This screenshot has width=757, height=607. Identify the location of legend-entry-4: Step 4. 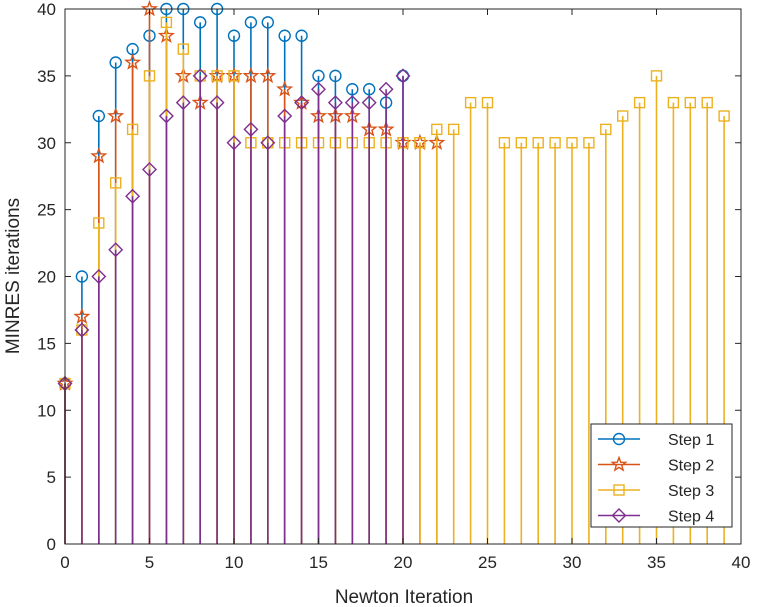
(656, 517).